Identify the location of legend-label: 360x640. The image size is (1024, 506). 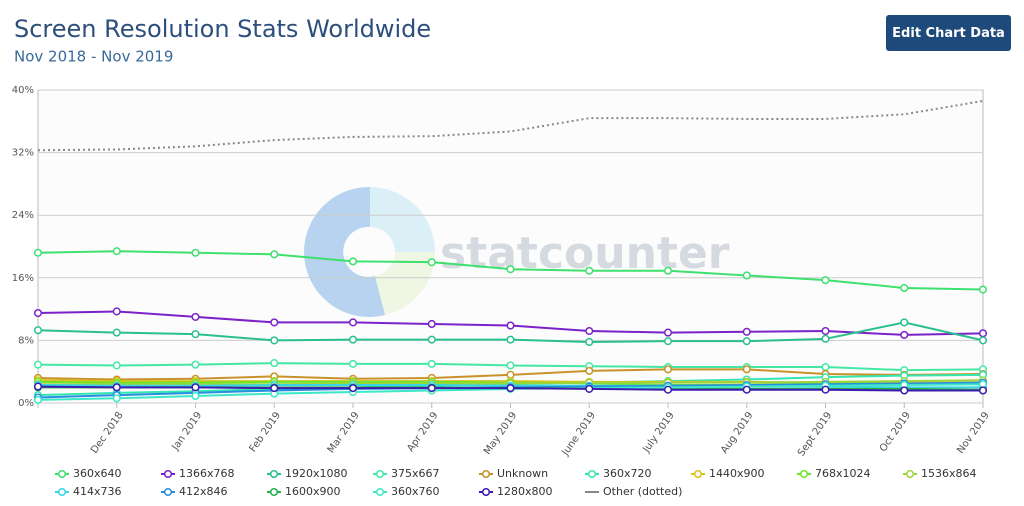
(97, 473).